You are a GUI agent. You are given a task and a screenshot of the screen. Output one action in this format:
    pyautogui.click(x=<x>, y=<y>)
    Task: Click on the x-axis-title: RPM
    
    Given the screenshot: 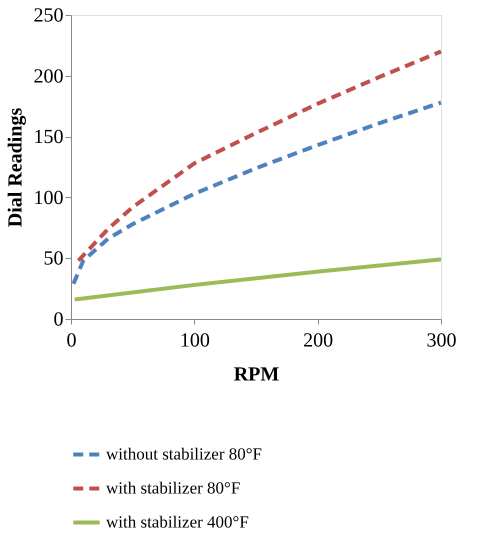 What is the action you would take?
    pyautogui.click(x=257, y=375)
    